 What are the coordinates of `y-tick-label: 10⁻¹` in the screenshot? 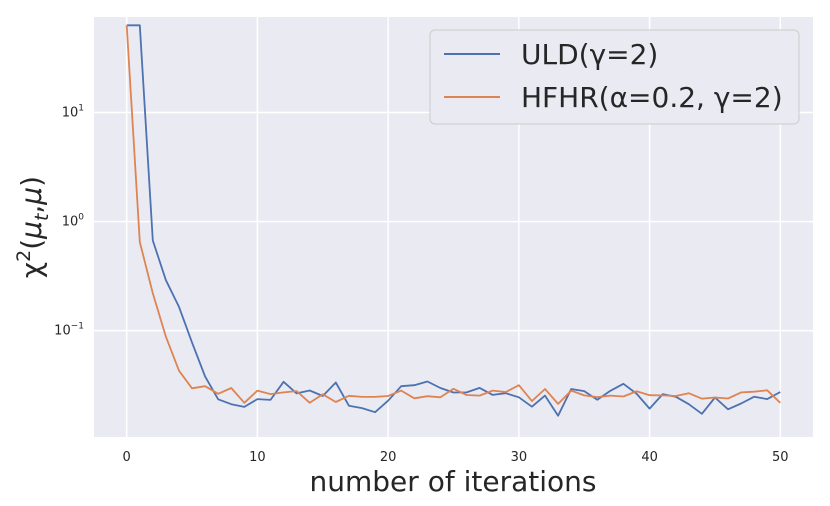 It's located at (69, 330).